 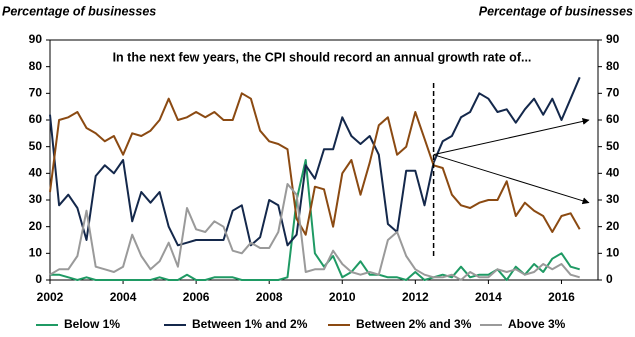 I want to click on x-tick-label: 2010, so click(x=342, y=297).